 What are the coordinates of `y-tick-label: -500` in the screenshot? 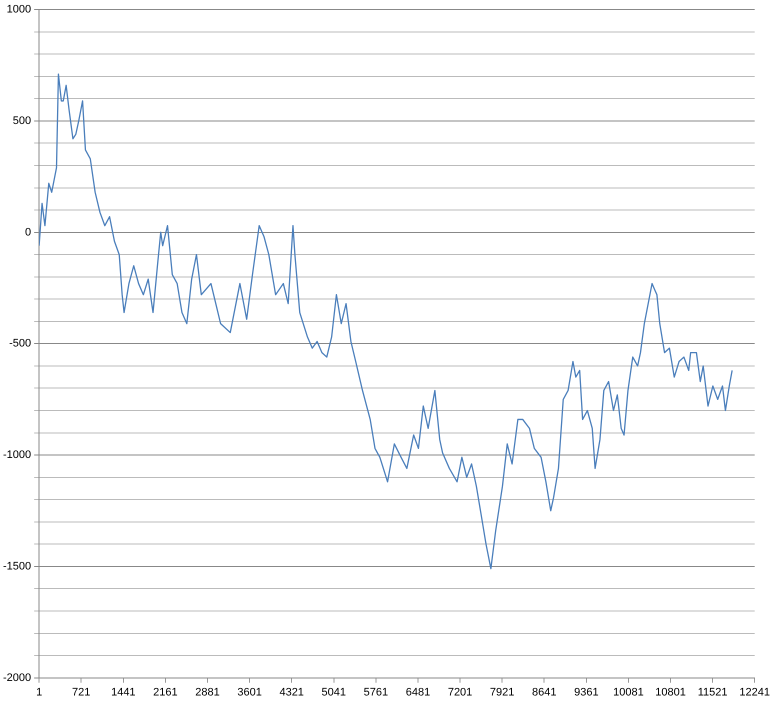 It's located at (20, 344).